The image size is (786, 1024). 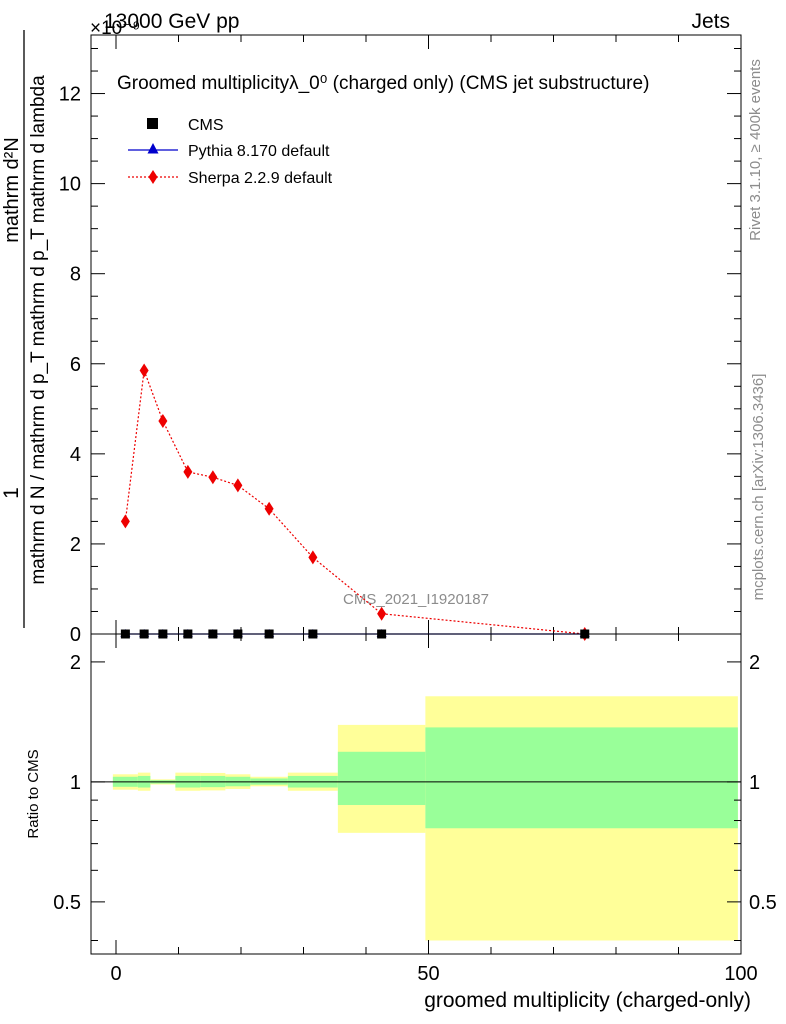 What do you see at coordinates (153, 177) in the screenshot?
I see `legend-marker-sherpa` at bounding box center [153, 177].